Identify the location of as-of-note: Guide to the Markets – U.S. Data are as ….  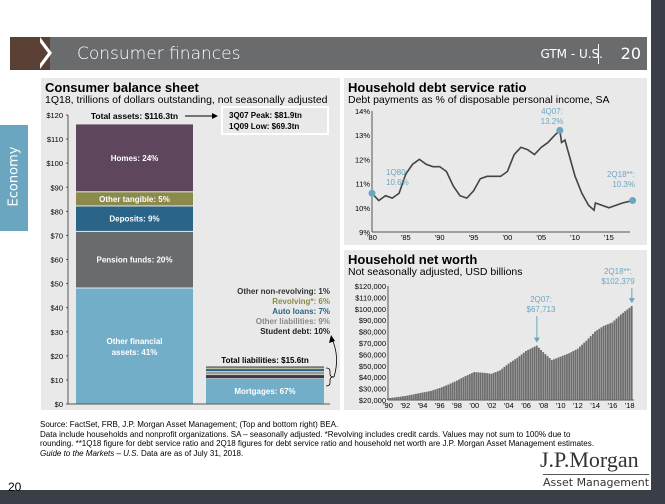
(320, 454).